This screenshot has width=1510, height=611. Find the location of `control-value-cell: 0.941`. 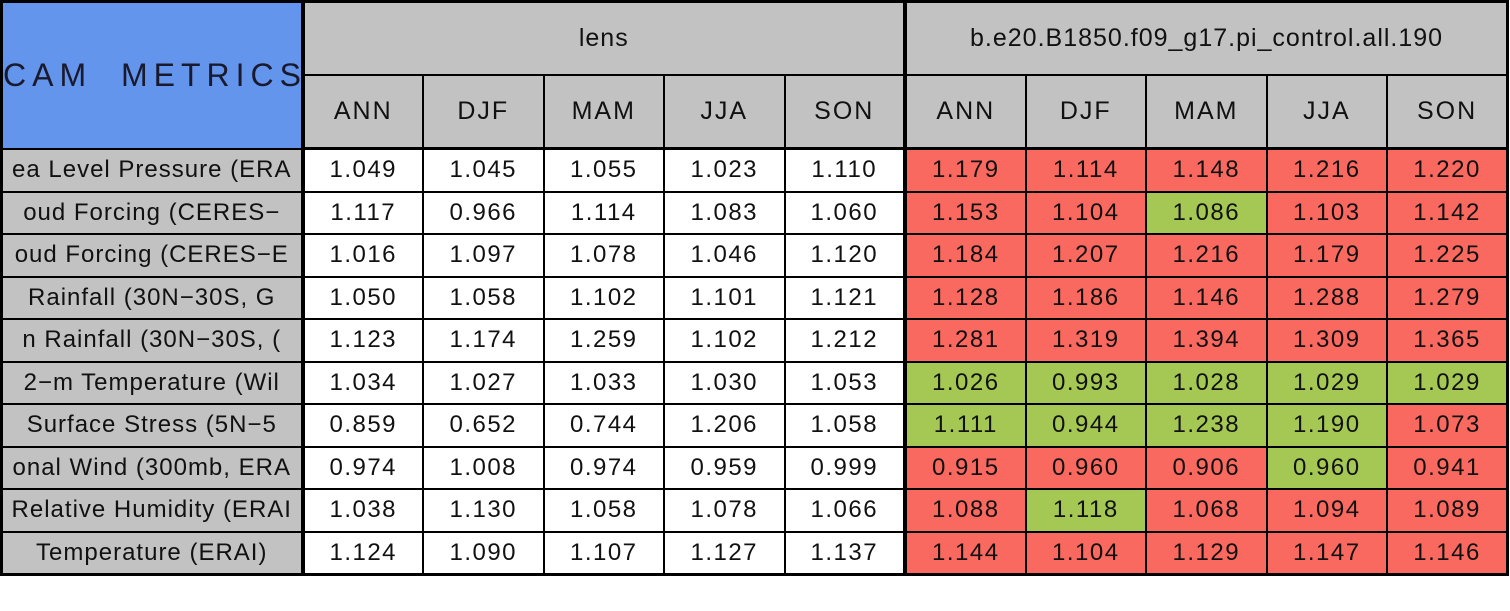

control-value-cell: 0.941 is located at coordinates (1447, 467).